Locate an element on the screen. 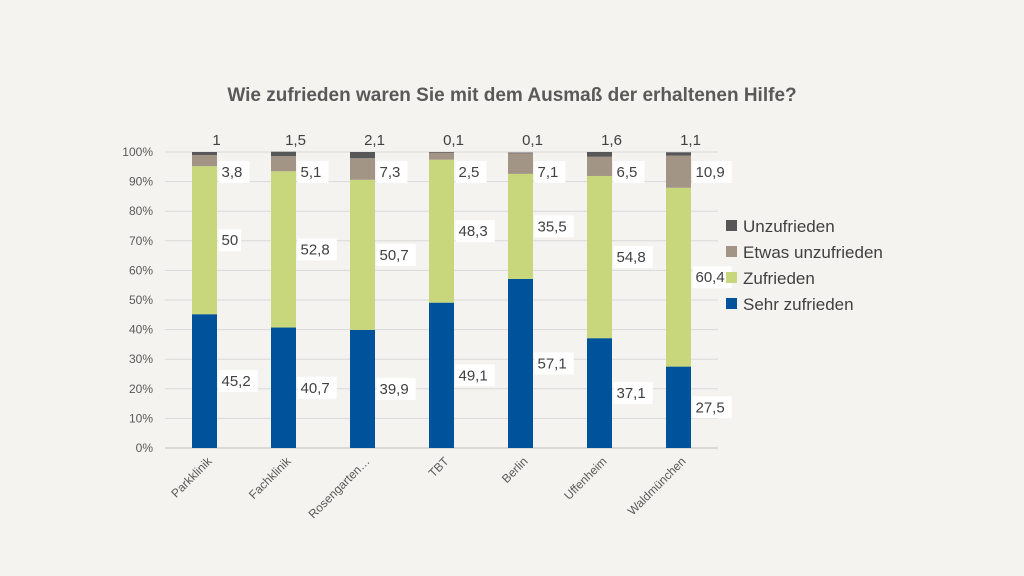  data-label: 1,5 is located at coordinates (295, 140).